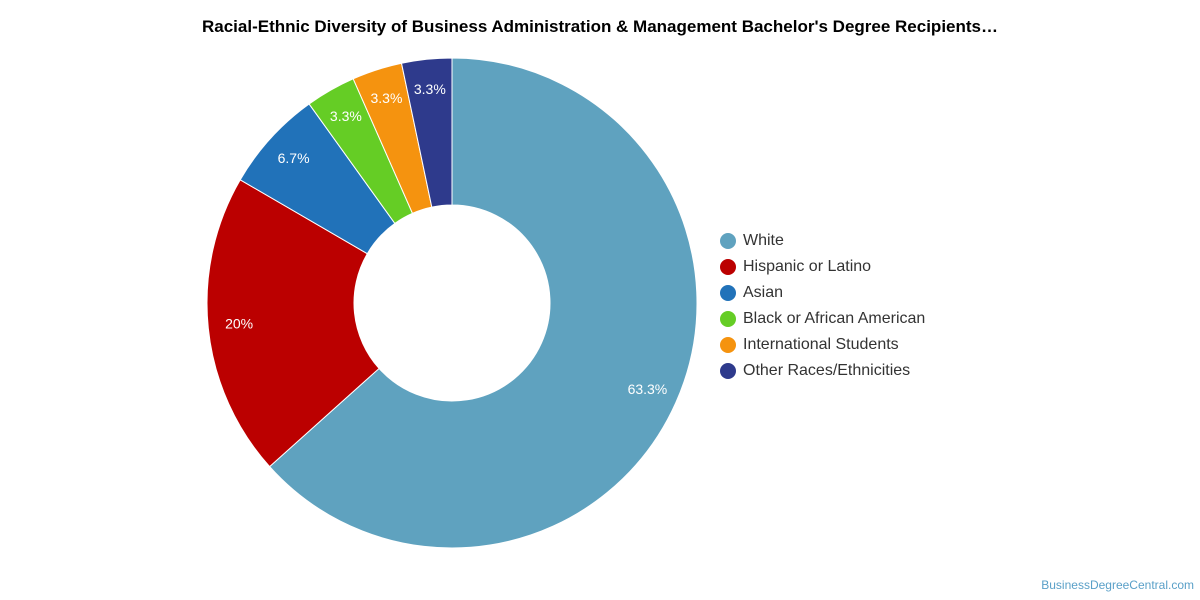 Image resolution: width=1200 pixels, height=600 pixels. Describe the element at coordinates (807, 266) in the screenshot. I see `legend-label: Hispanic or Latino` at that location.